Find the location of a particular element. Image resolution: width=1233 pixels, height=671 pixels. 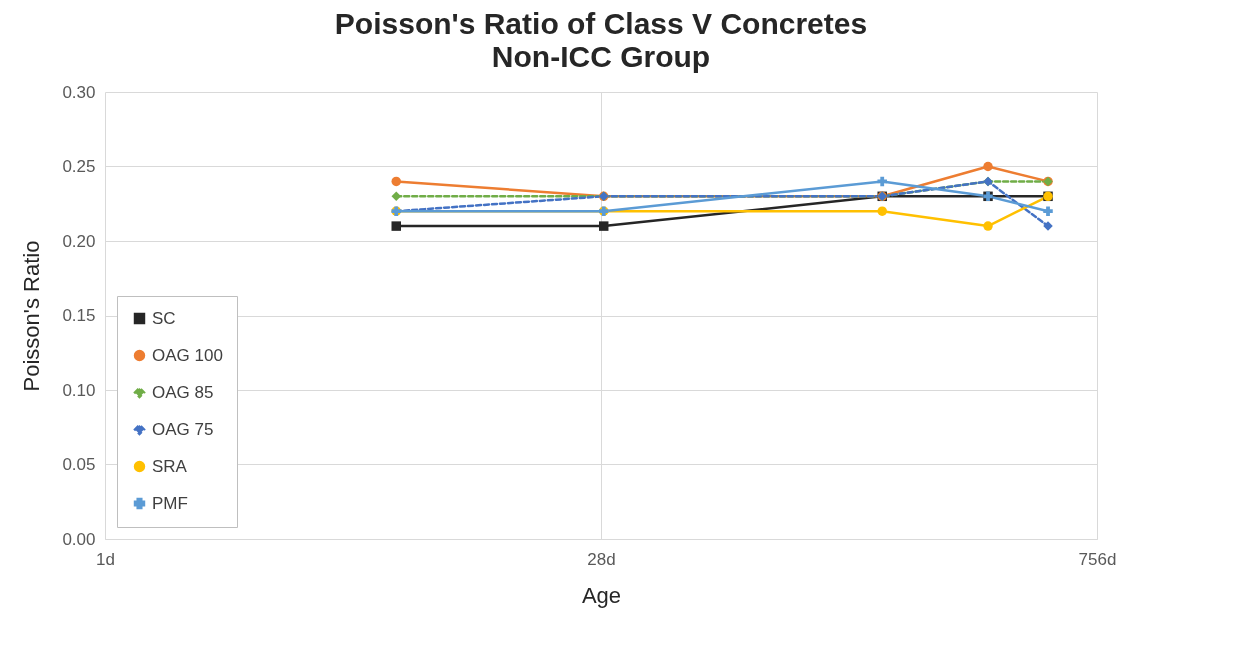

y-tick-label: 0.10 is located at coordinates (79, 390).